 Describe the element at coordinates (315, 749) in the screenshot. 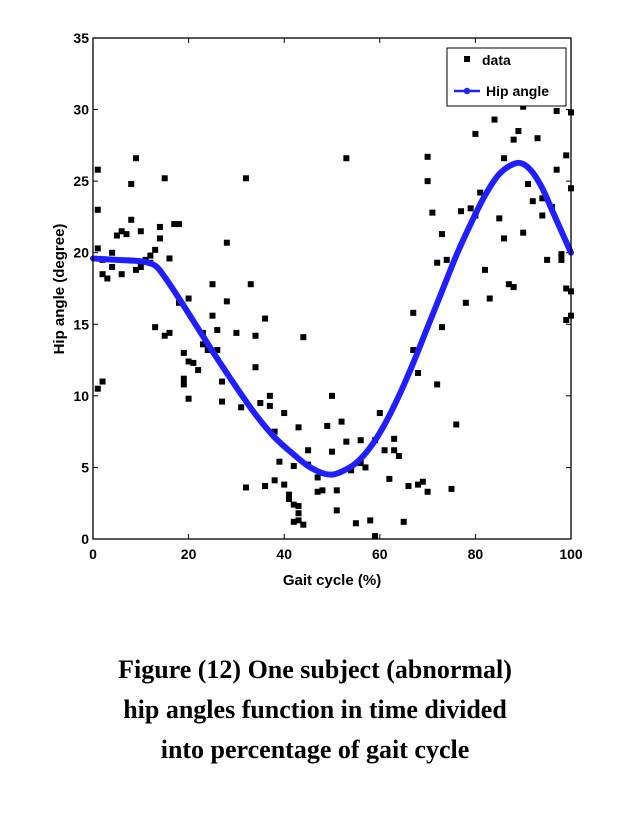

I see `caption-line-3: into percentage of gait cycle` at that location.